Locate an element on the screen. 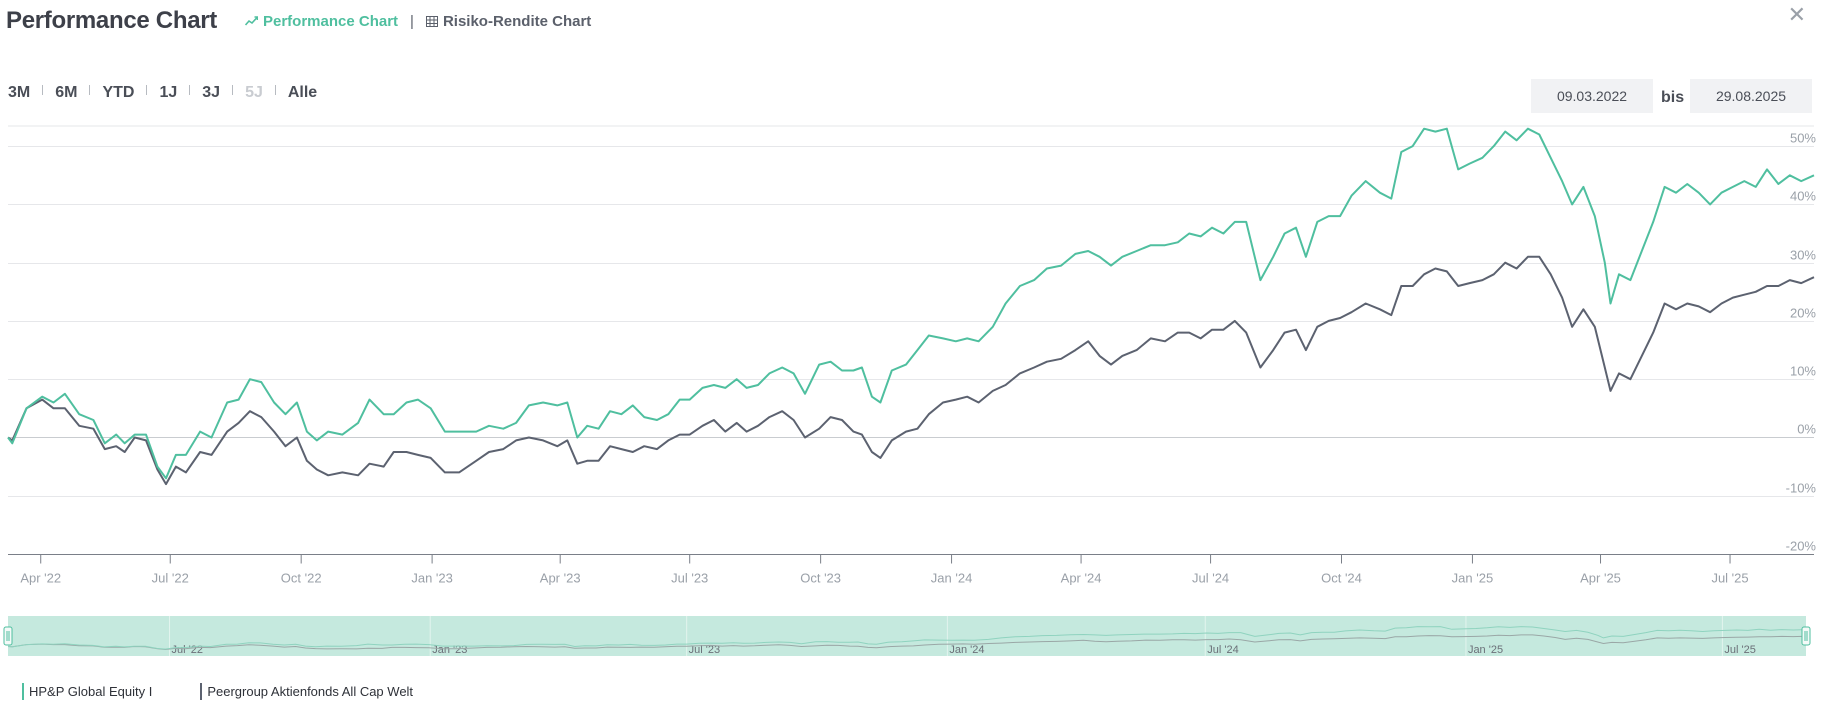 This screenshot has width=1824, height=714. range-button-alle: Alle is located at coordinates (302, 92).